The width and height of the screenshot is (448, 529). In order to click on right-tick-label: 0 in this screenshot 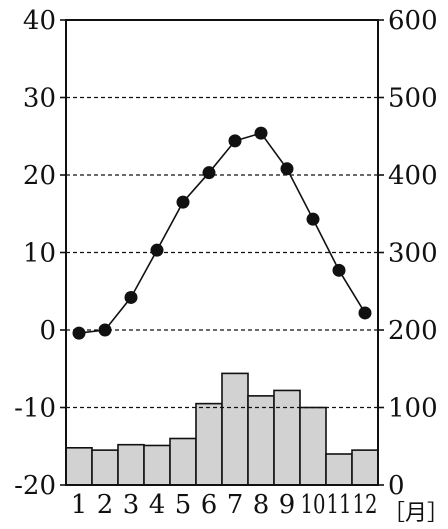, I will do `click(396, 486)`.